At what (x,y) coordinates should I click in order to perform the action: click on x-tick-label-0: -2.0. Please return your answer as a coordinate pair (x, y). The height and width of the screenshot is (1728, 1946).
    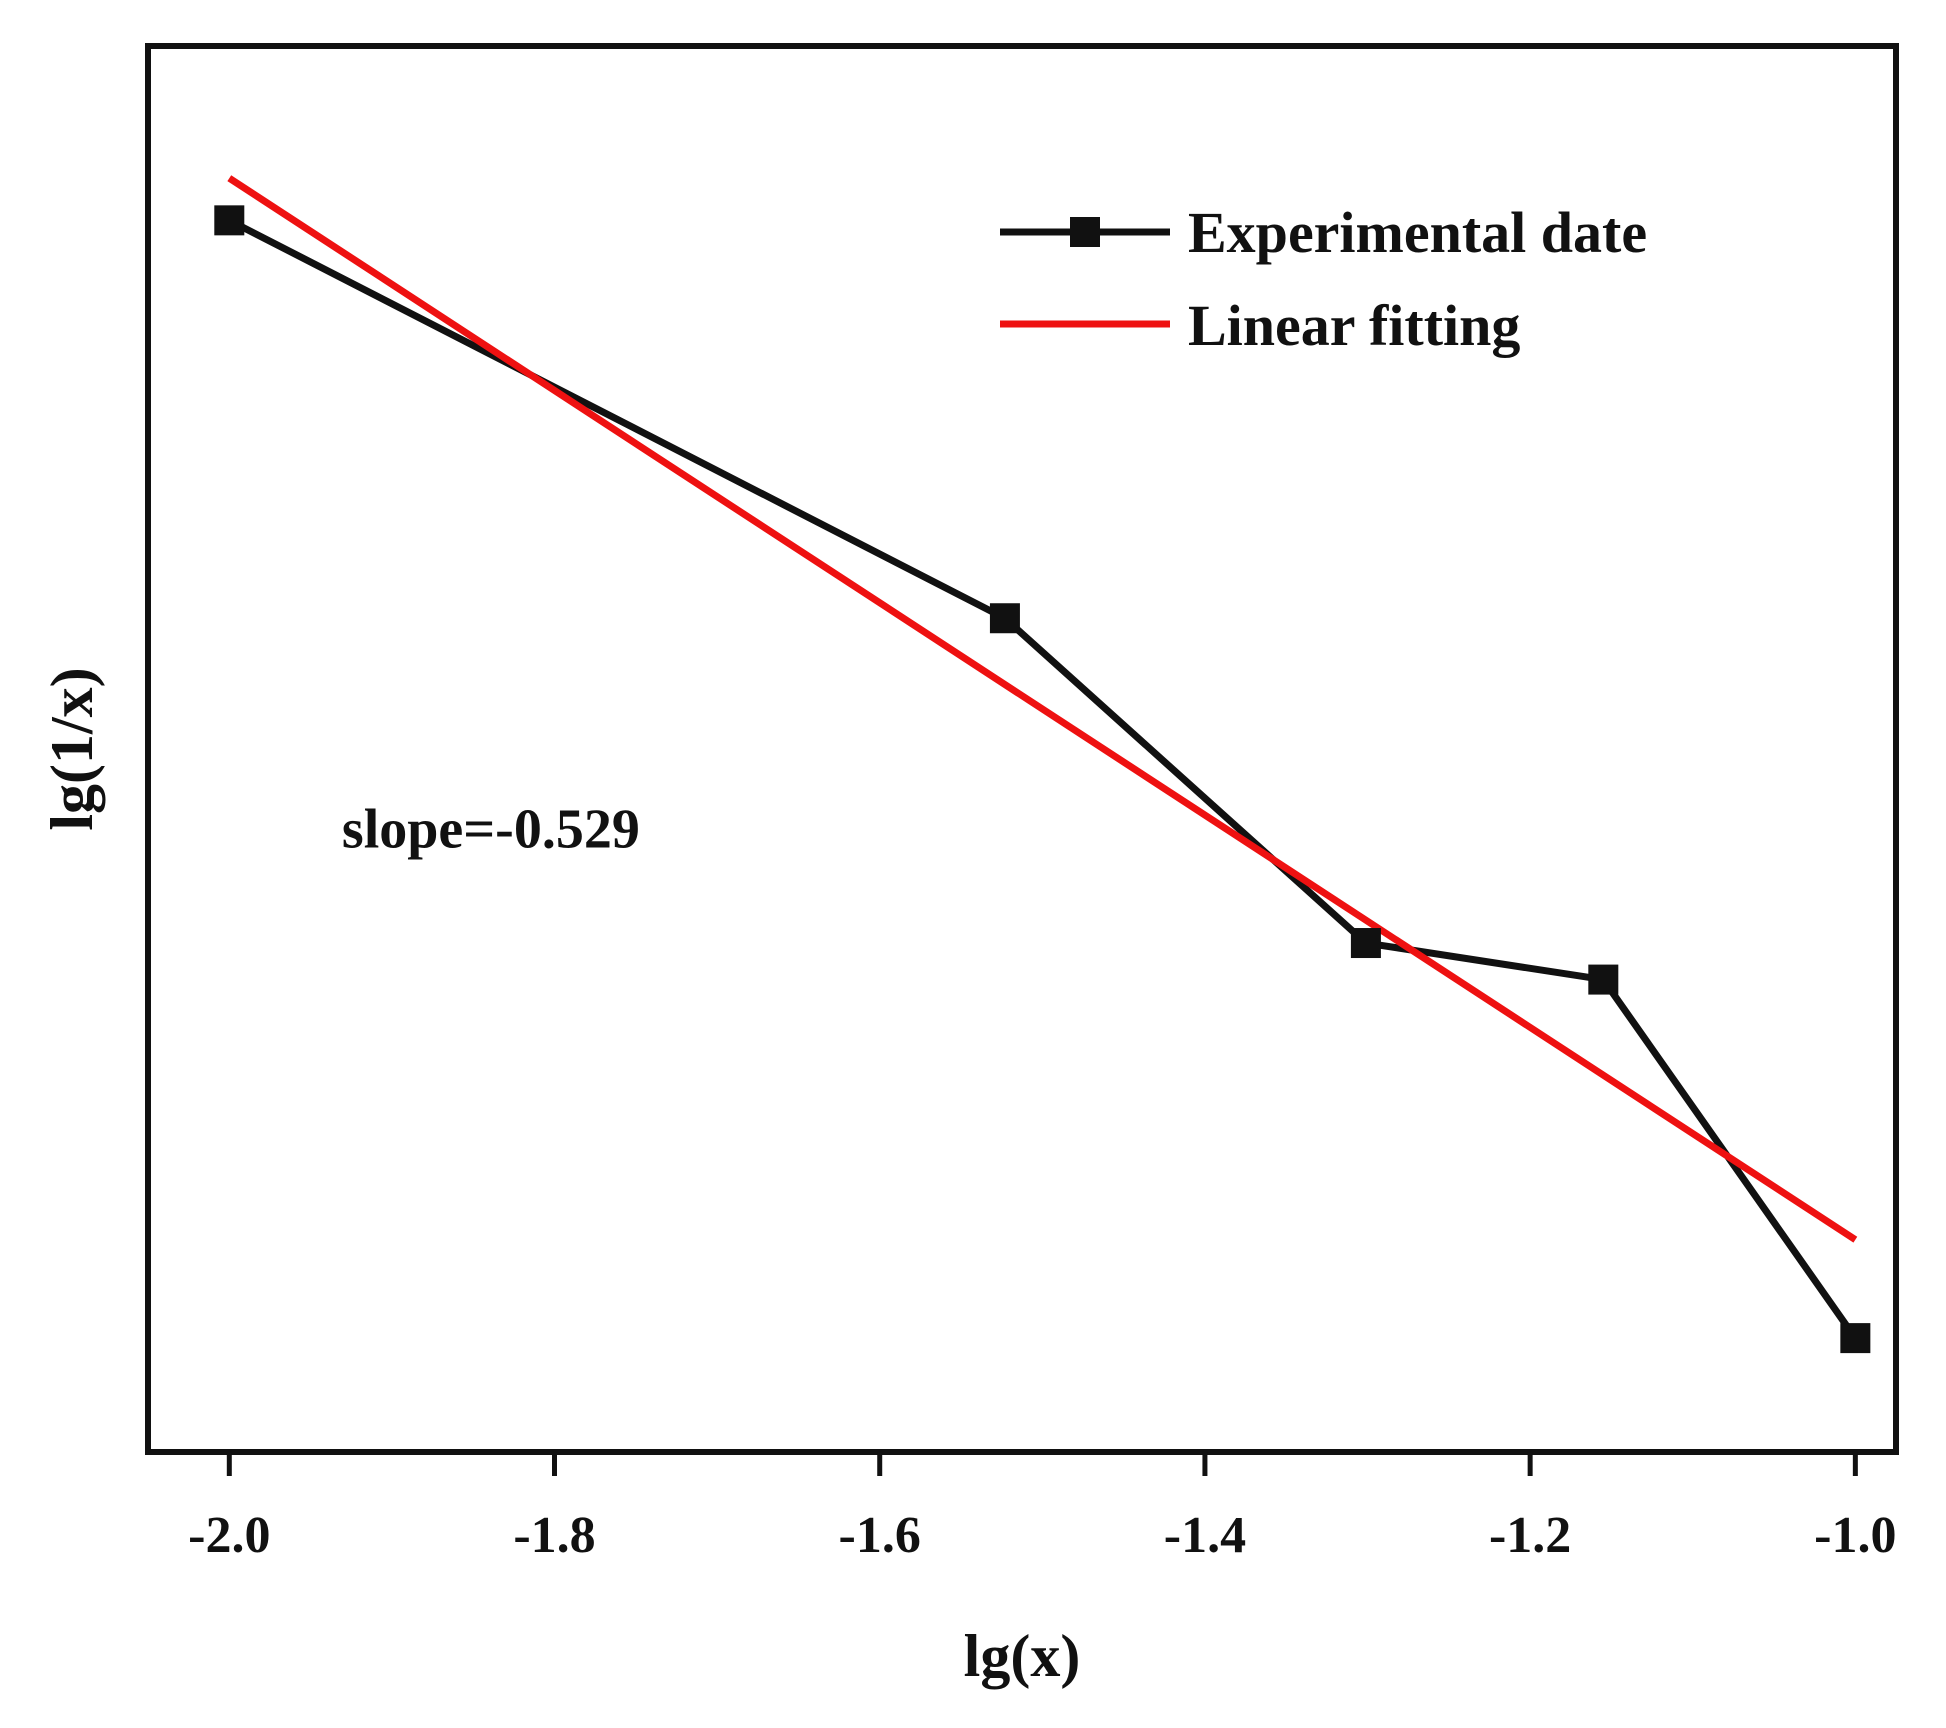
    Looking at the image, I should click on (229, 1535).